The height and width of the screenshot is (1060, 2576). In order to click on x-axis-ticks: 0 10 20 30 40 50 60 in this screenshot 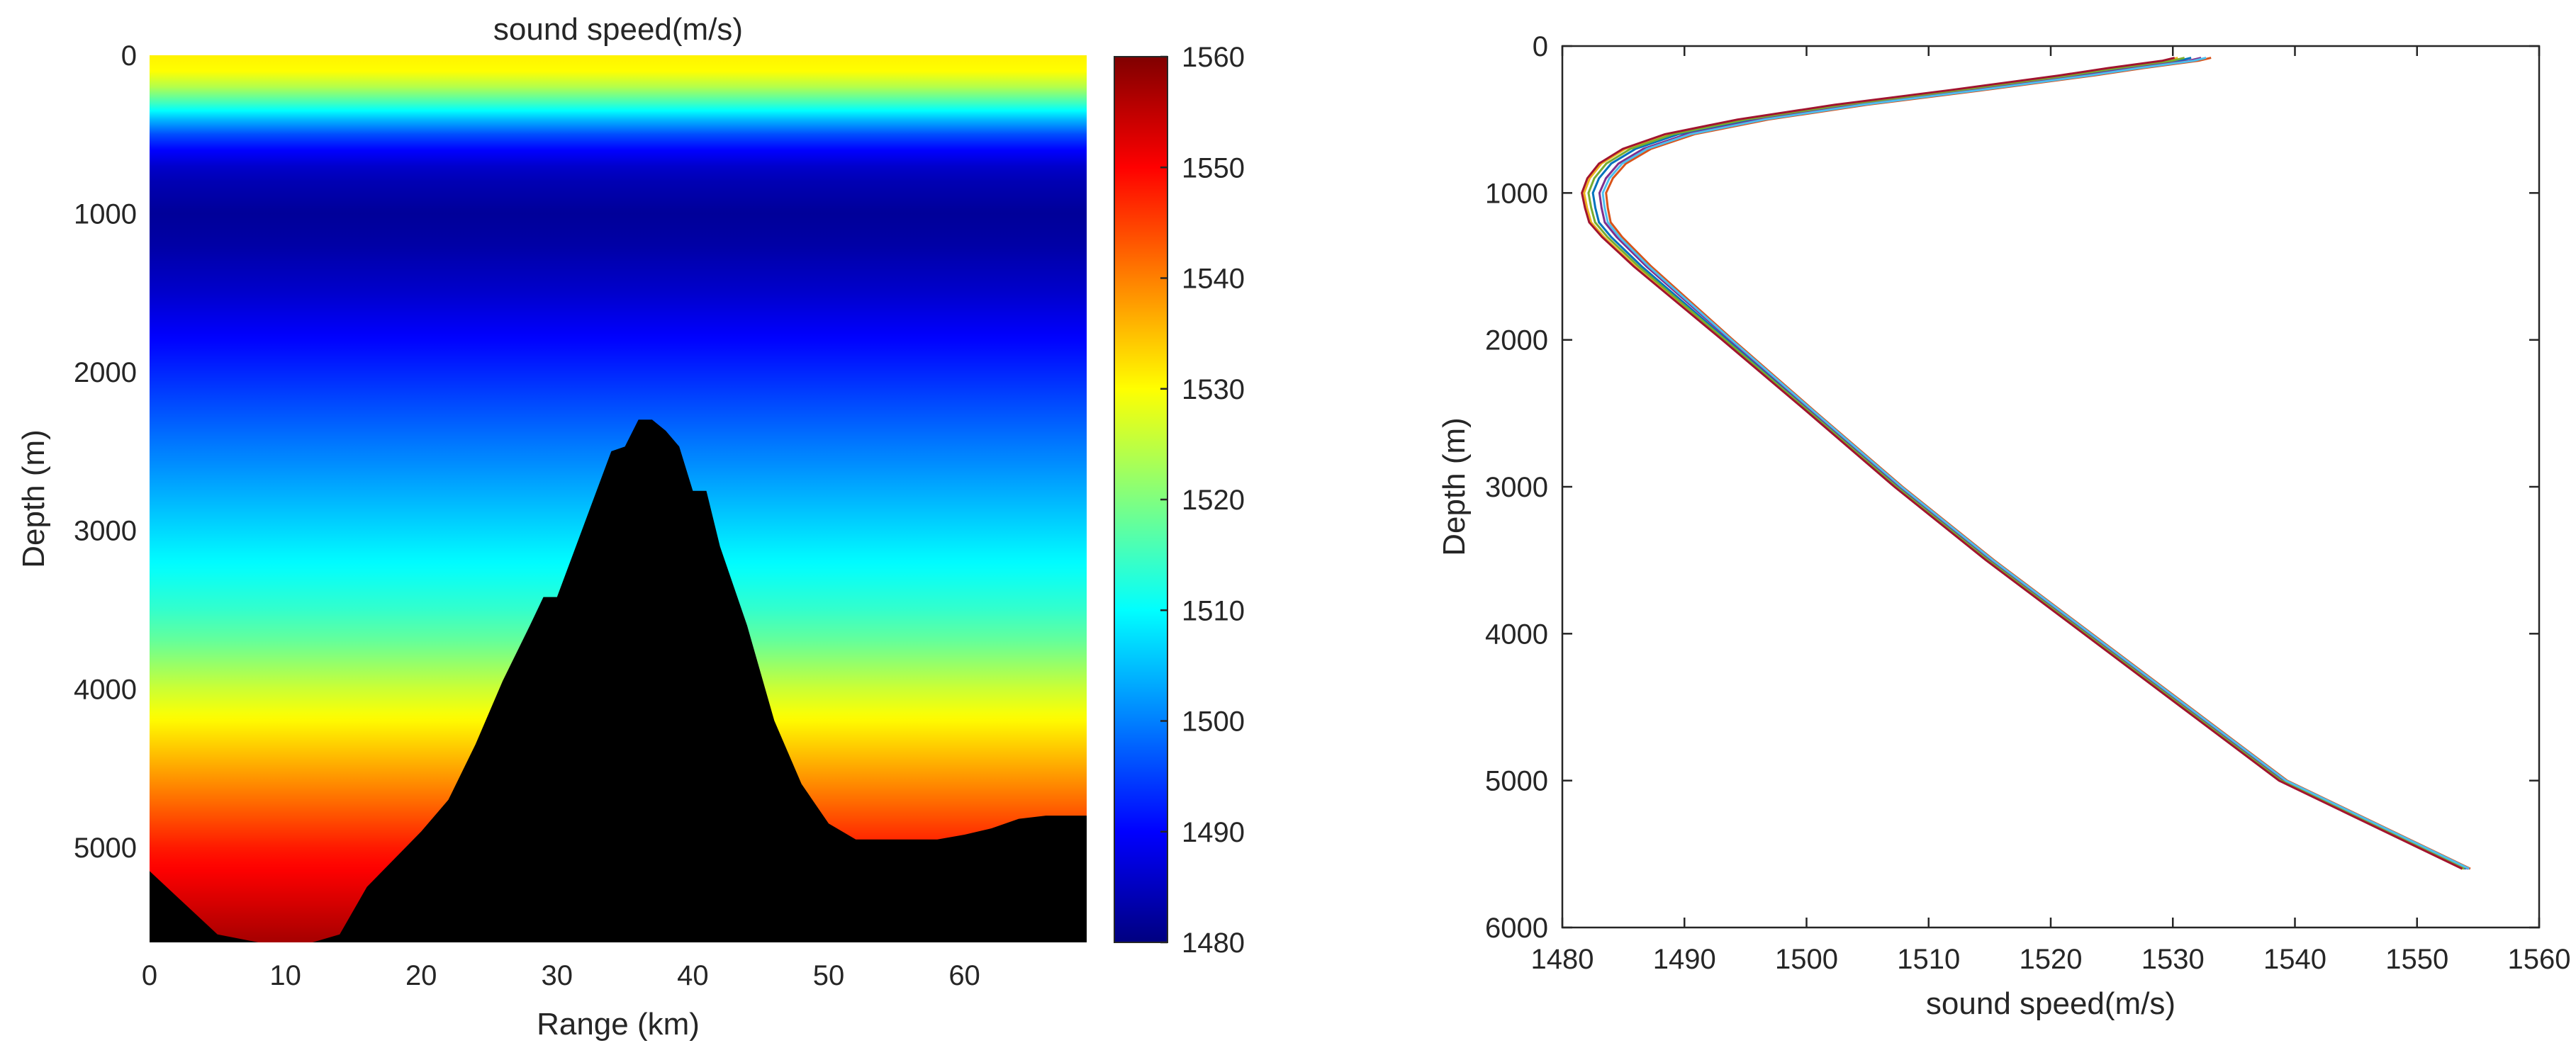, I will do `click(561, 975)`.